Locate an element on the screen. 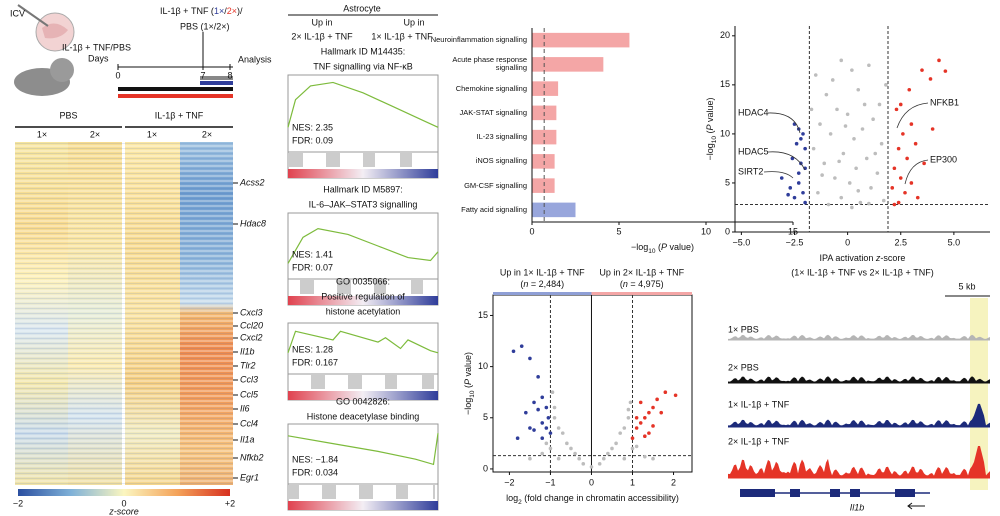 Image resolution: width=1000 pixels, height=516 pixels. colorbar-tick: 0 is located at coordinates (123, 503).